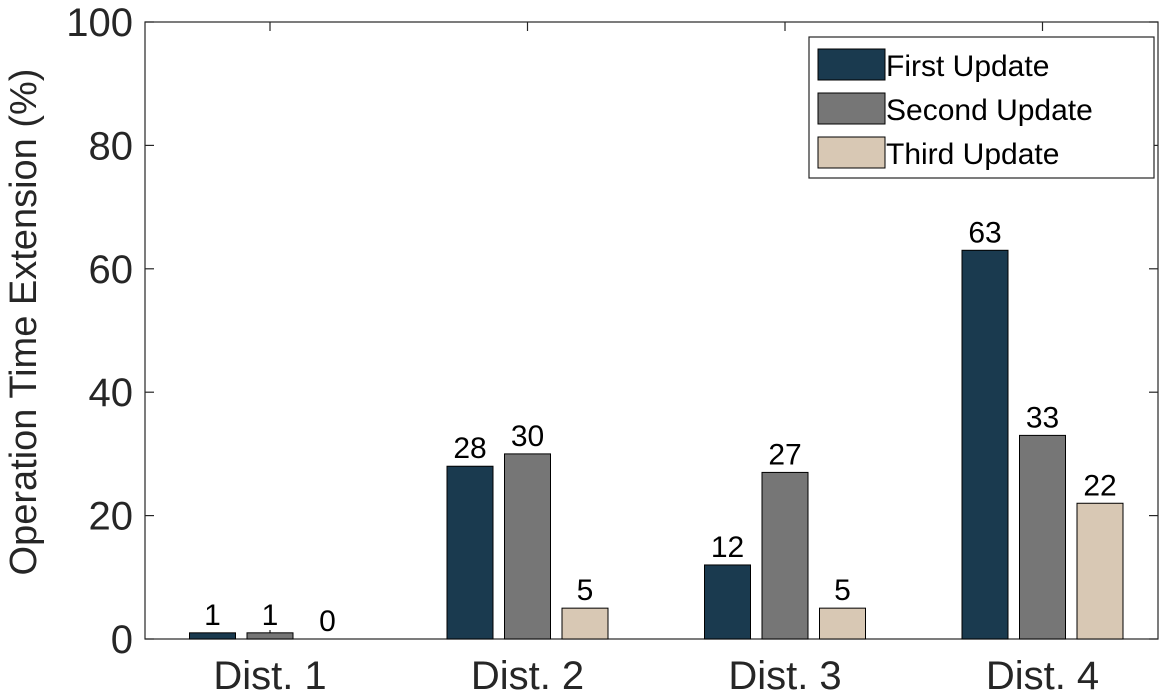  I want to click on data-label: 12, so click(727, 547).